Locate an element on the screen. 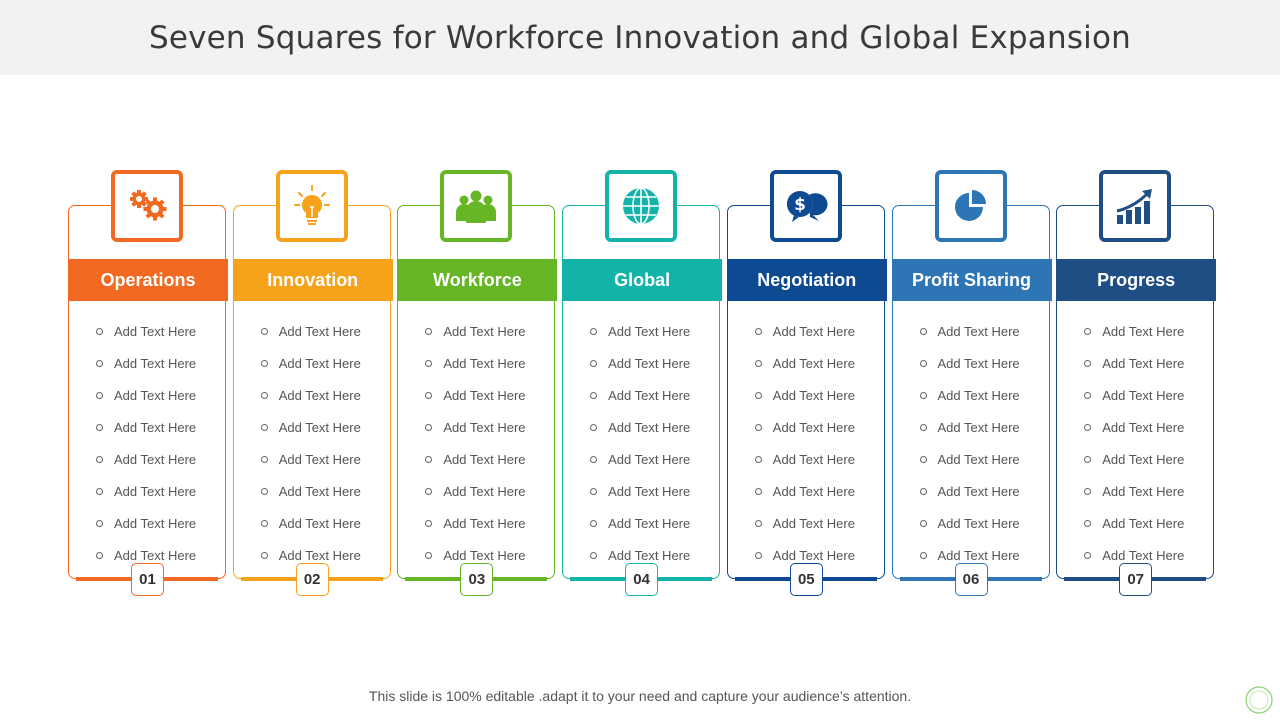 The height and width of the screenshot is (720, 1280). column-title: Global is located at coordinates (642, 279).